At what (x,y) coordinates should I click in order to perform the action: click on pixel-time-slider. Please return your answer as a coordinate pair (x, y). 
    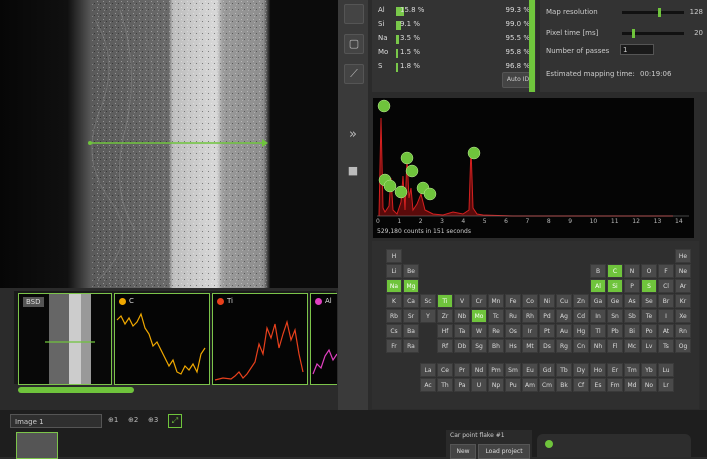
    Looking at the image, I should click on (653, 33).